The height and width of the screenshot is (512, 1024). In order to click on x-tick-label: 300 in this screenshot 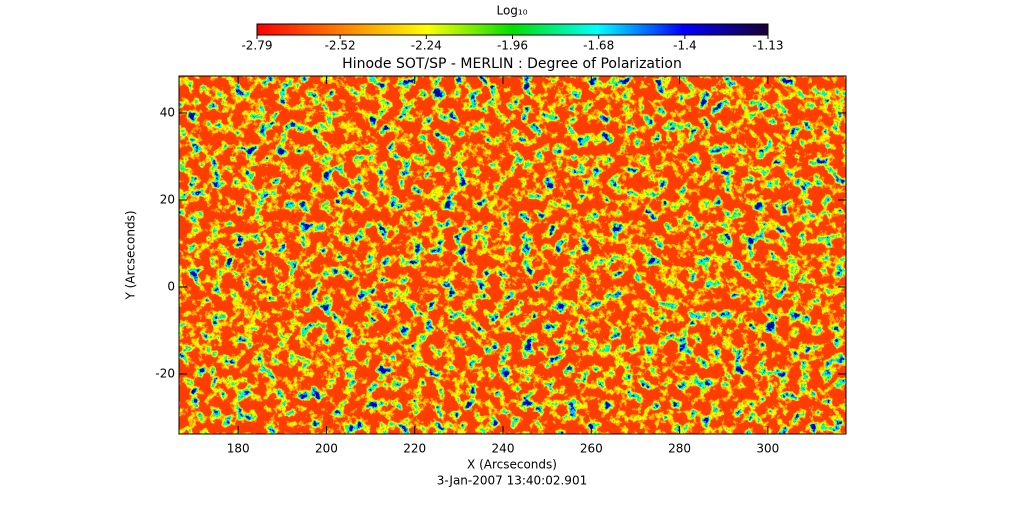, I will do `click(767, 449)`.